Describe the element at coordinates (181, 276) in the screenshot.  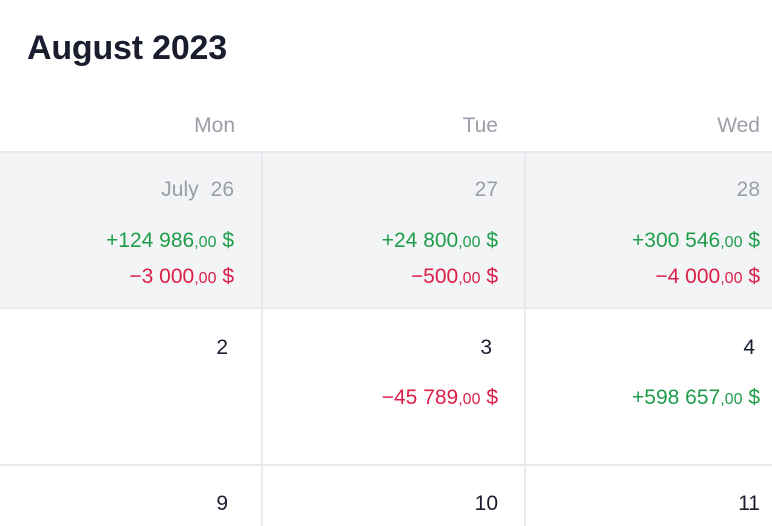
I see `expense-amount: −3 000,00 $` at that location.